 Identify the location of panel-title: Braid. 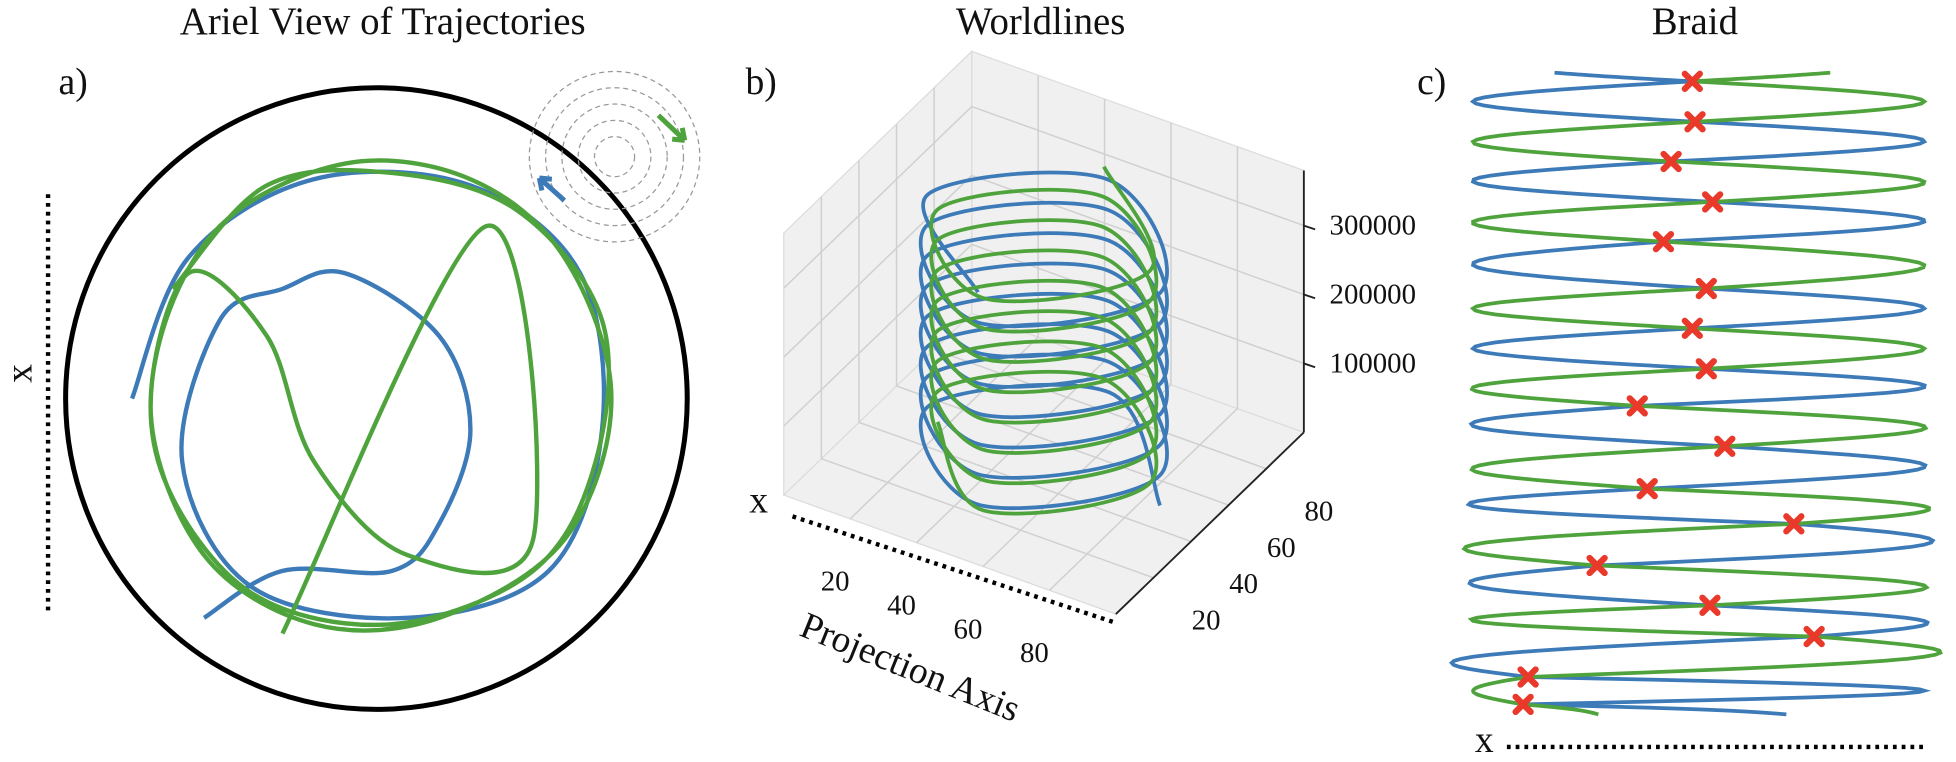
(1695, 21).